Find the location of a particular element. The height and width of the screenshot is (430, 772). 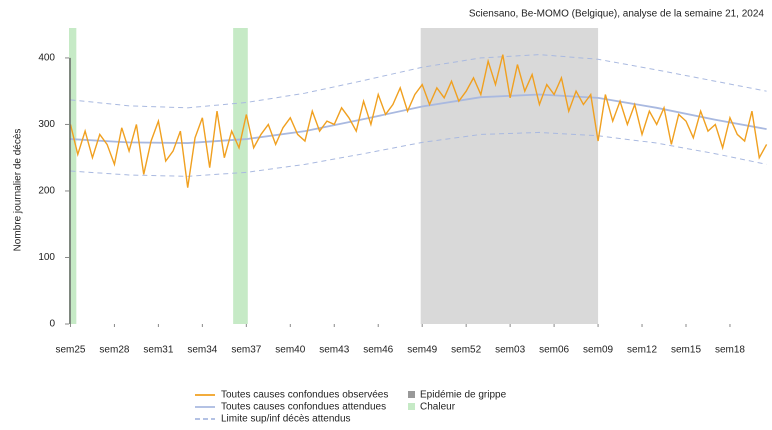

x-tick-label: sem43 is located at coordinates (334, 350).